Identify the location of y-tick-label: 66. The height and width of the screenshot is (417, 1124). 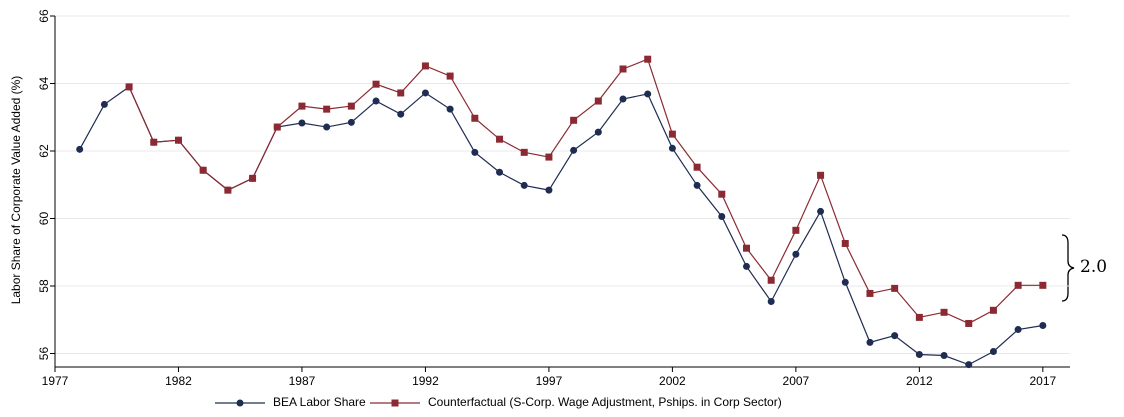
(44, 16).